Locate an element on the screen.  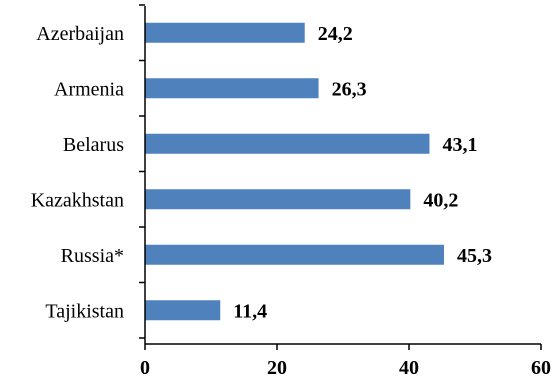
category-label-armenia: Armenia is located at coordinates (89, 89).